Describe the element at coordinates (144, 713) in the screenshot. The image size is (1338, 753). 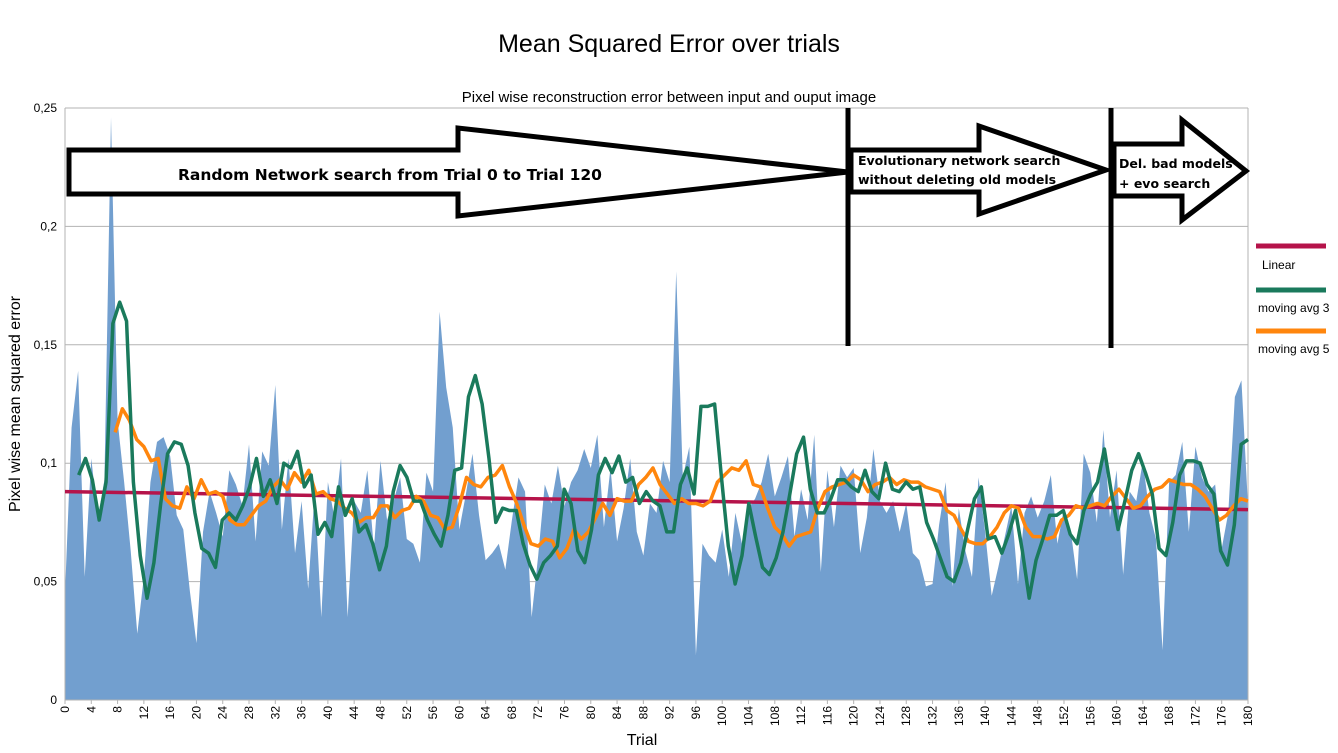
I see `x-tick-label: 12` at that location.